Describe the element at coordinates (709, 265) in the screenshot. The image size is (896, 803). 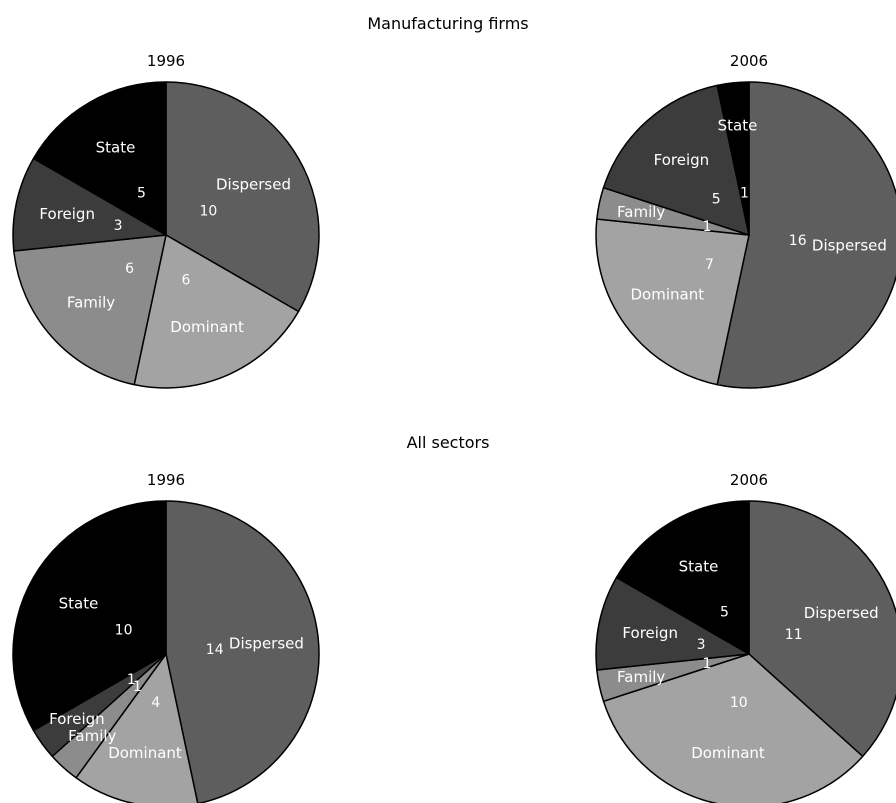
I see `slice-value-dominant: 7` at that location.